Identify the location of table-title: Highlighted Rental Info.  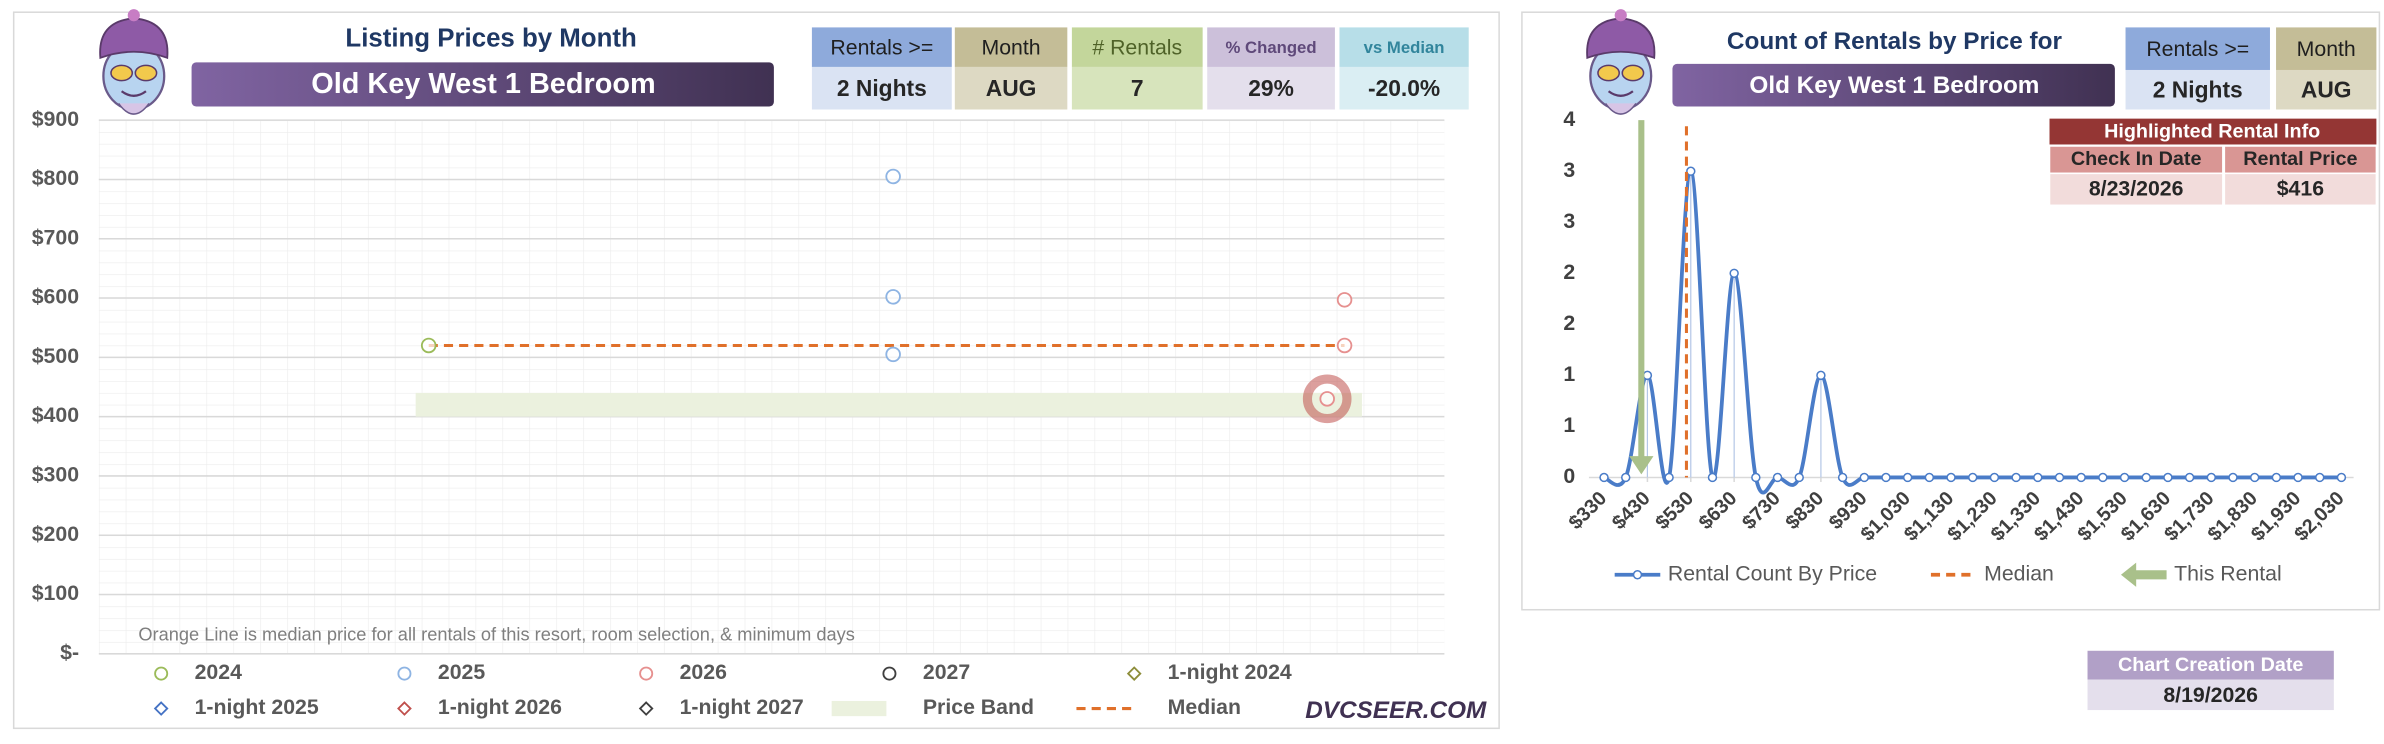
(2212, 132).